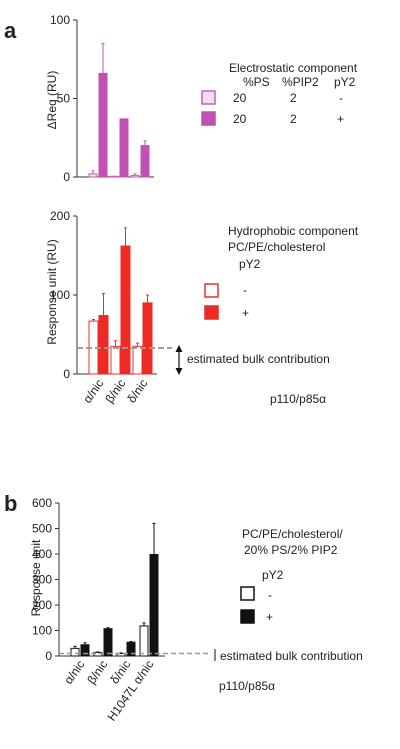 This screenshot has height=749, width=400. Describe the element at coordinates (240, 98) in the screenshot. I see `legend-row1-ps: 20` at that location.